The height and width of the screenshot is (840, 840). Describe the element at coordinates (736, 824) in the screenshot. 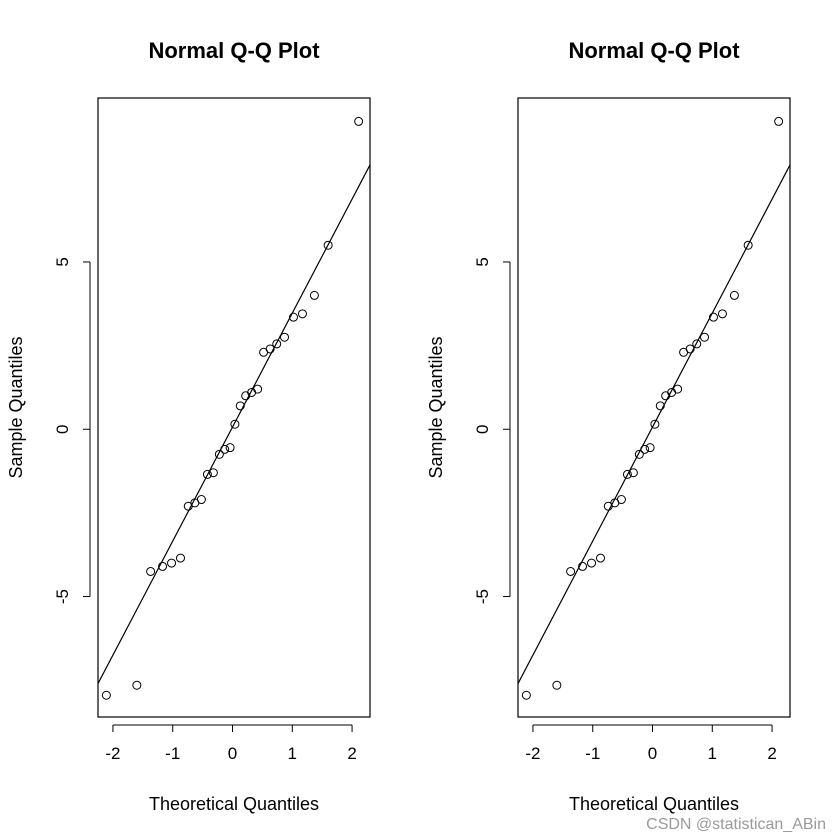

I see `watermark: CSDN @statistican_ABin` at that location.